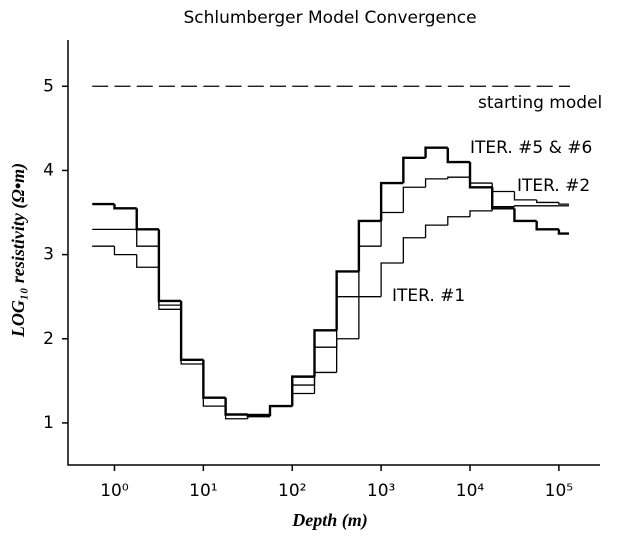 The height and width of the screenshot is (537, 630). I want to click on series-label: ITER. #2, so click(553, 186).